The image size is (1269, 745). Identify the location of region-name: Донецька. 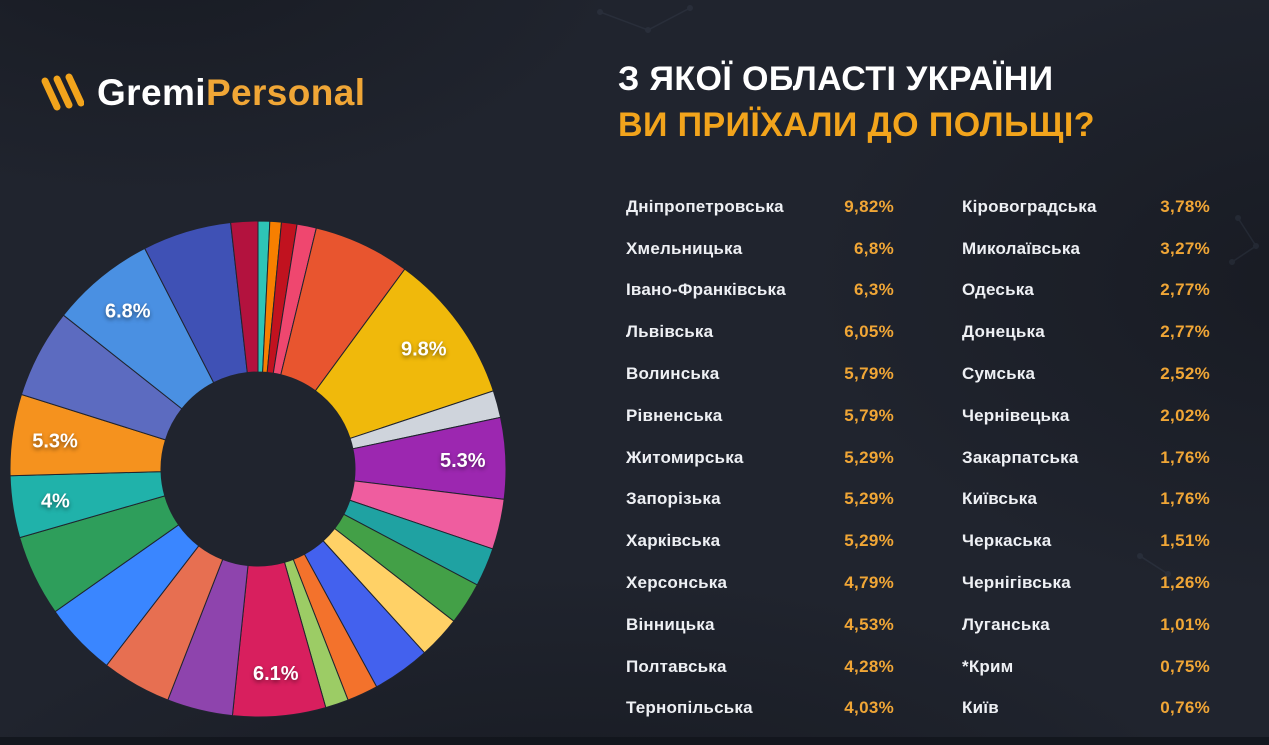
(1003, 332).